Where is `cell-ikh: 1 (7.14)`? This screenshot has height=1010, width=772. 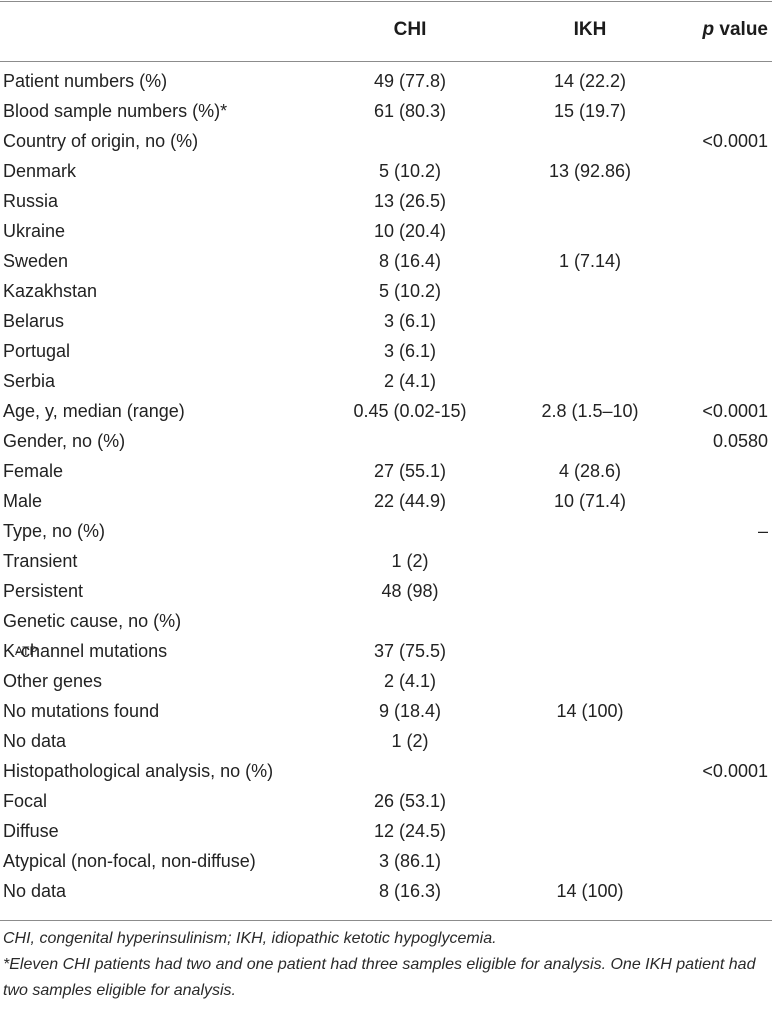 cell-ikh: 1 (7.14) is located at coordinates (590, 261).